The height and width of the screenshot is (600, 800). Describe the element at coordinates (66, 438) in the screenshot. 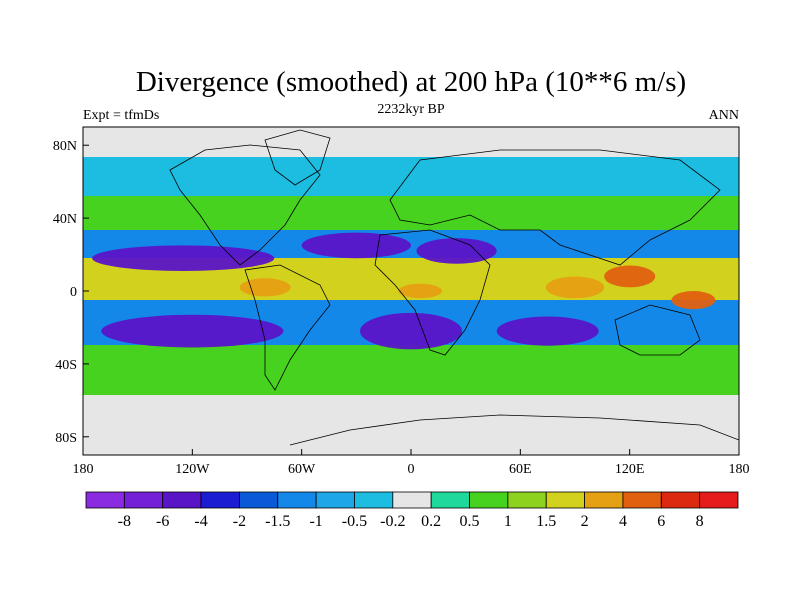

I see `y-tick-label: 80S` at that location.